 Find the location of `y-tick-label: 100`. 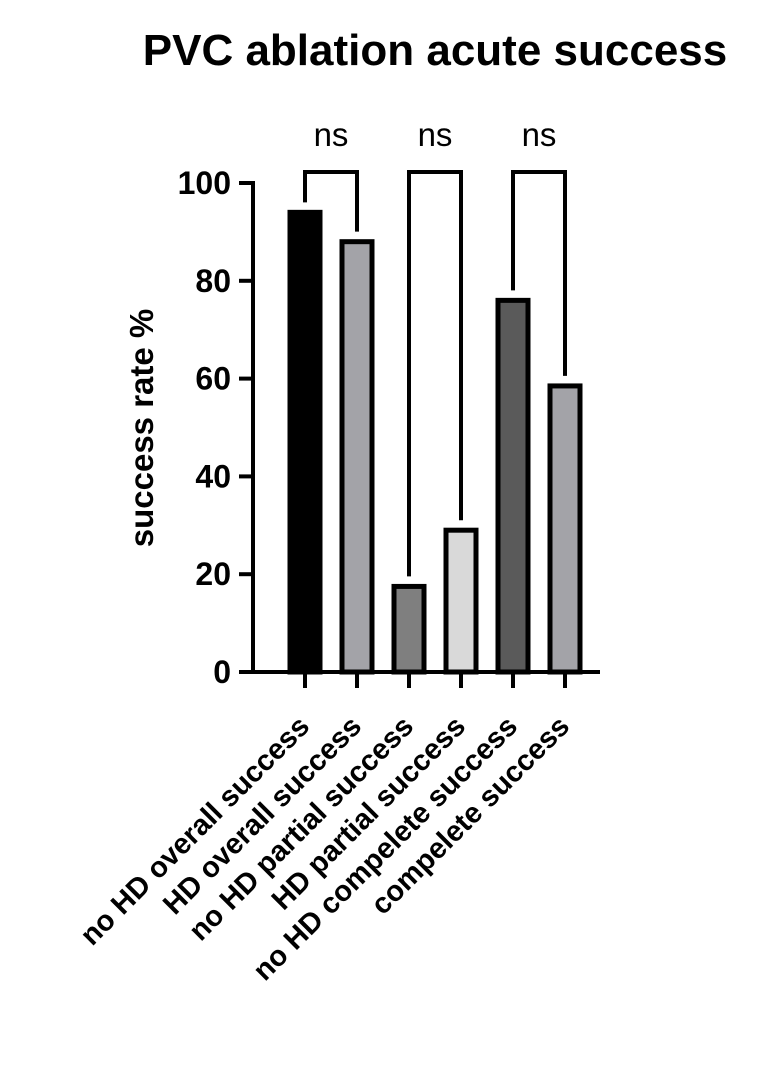

y-tick-label: 100 is located at coordinates (204, 183).